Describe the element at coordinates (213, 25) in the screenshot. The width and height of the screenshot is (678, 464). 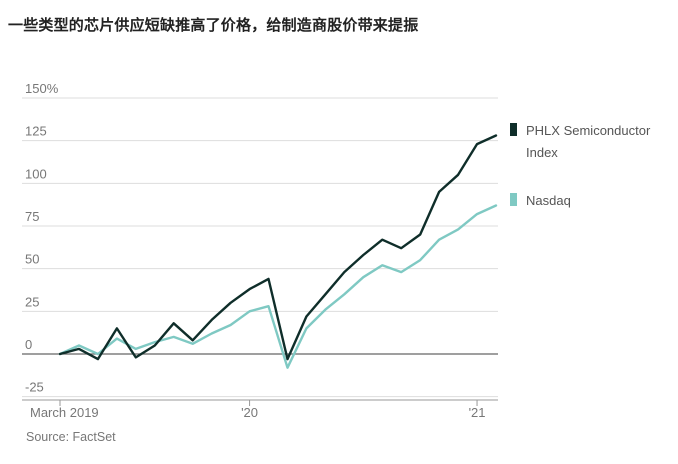
I see `chart-title: 一些类型的芯片供应短缺推高了价格，给制造商股价带来提振` at that location.